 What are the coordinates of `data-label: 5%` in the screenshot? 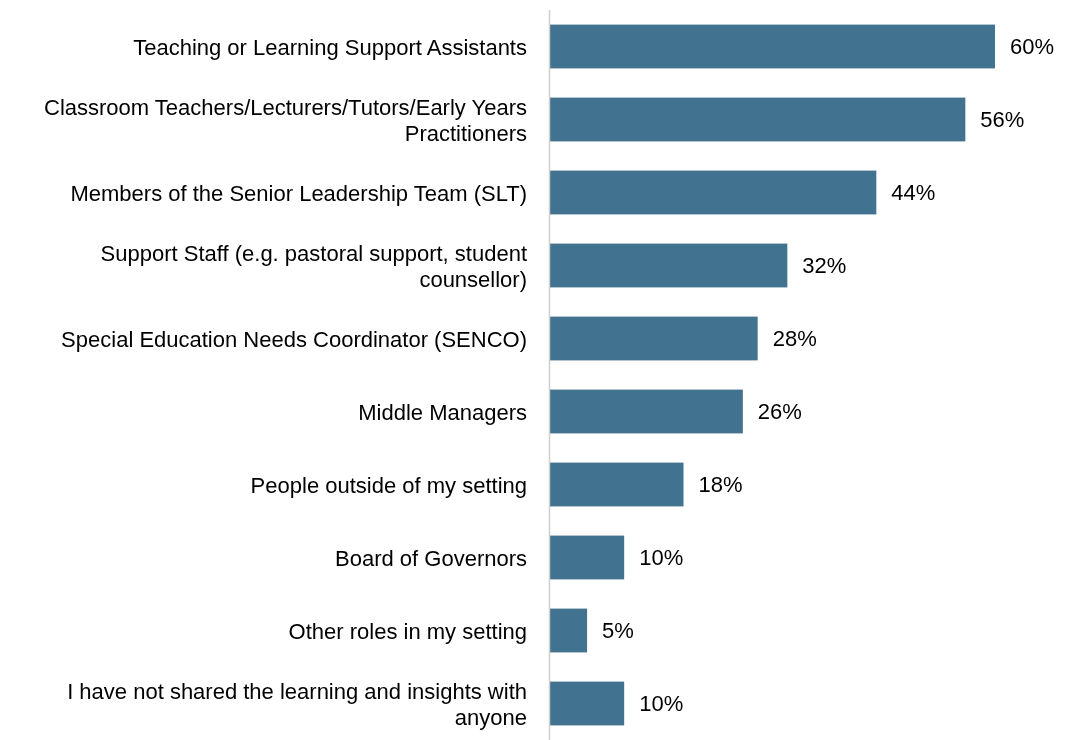 It's located at (618, 630).